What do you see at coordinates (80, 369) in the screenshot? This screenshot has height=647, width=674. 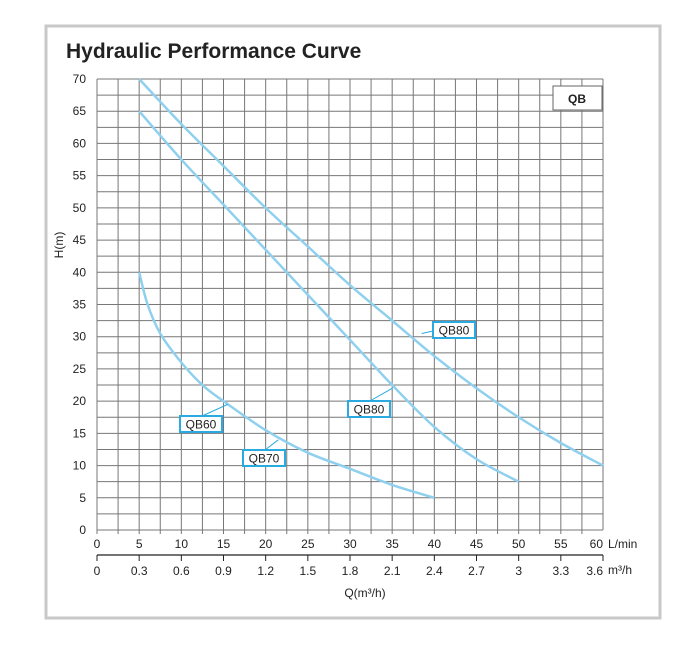 I see `y-tick-label: 25` at bounding box center [80, 369].